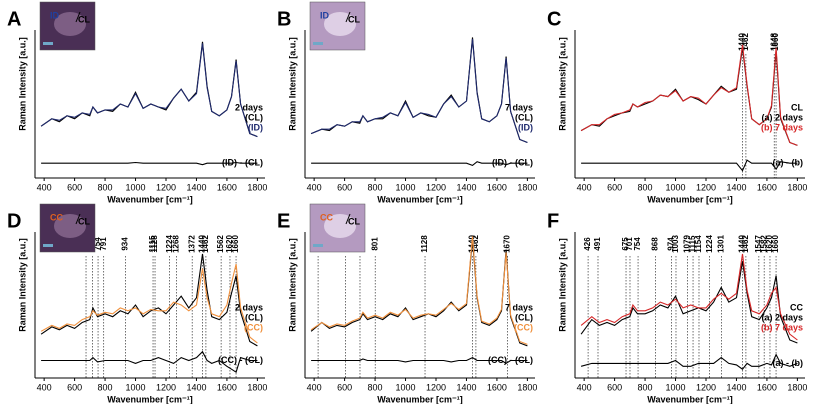 This screenshot has height=404, width=817. I want to click on peak-label: 1224, so click(169, 244).